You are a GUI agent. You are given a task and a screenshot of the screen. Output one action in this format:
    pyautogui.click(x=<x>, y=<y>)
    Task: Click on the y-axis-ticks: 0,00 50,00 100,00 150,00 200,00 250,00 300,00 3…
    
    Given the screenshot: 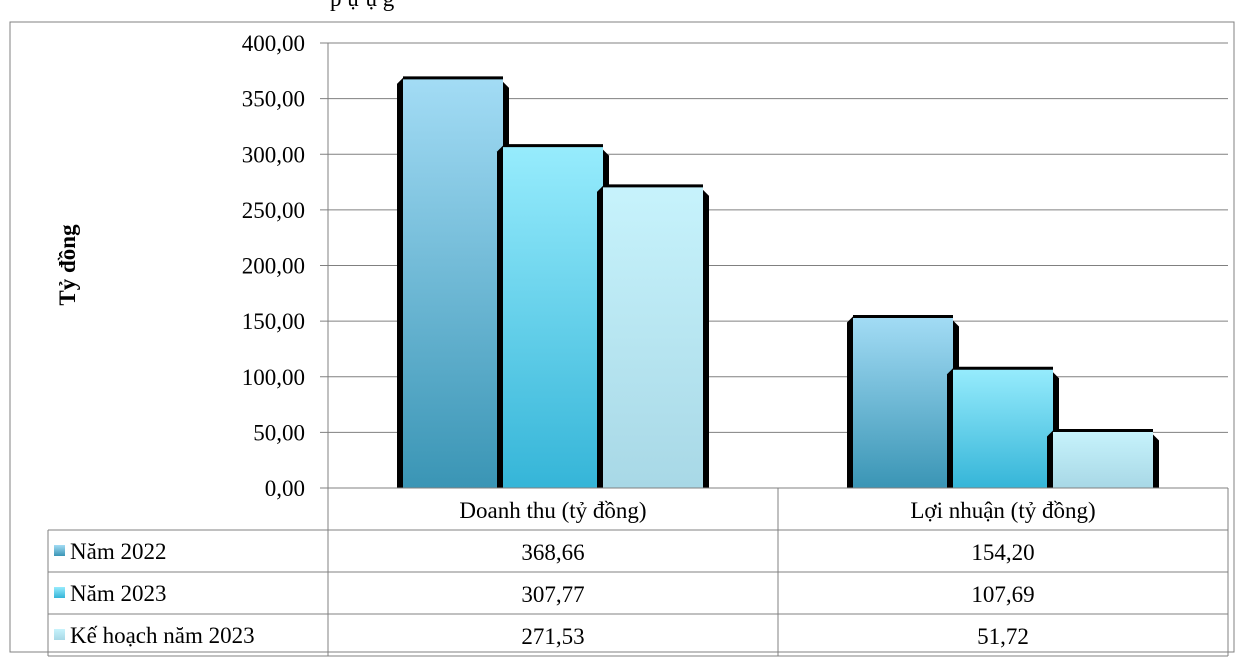 What is the action you would take?
    pyautogui.click(x=273, y=266)
    